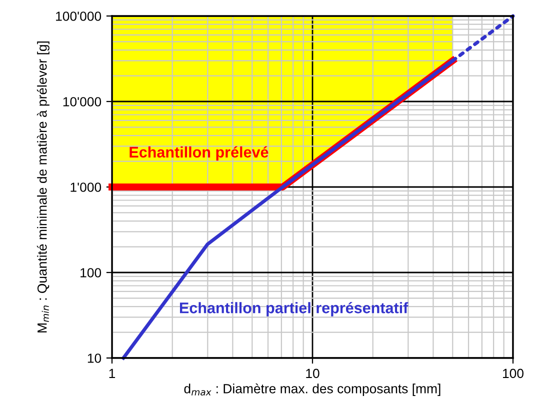 Image resolution: width=533 pixels, height=400 pixels. Describe the element at coordinates (43, 186) in the screenshot. I see `y-axis-title: M$_{min}$ : Quantité minimale de matière à prélever [g]` at that location.